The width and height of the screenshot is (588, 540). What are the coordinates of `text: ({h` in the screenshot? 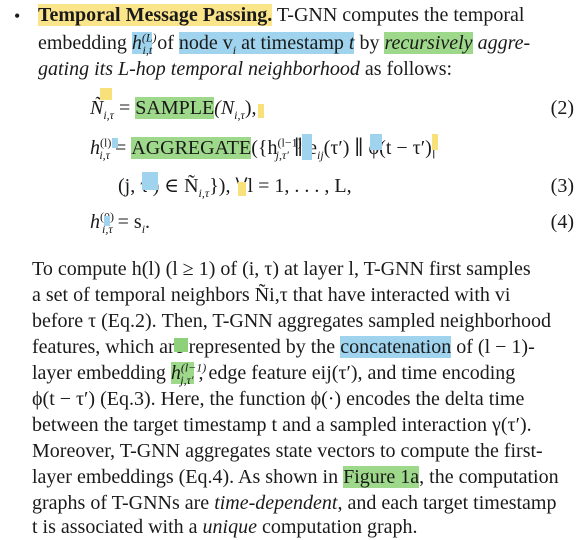 It's located at (264, 148).